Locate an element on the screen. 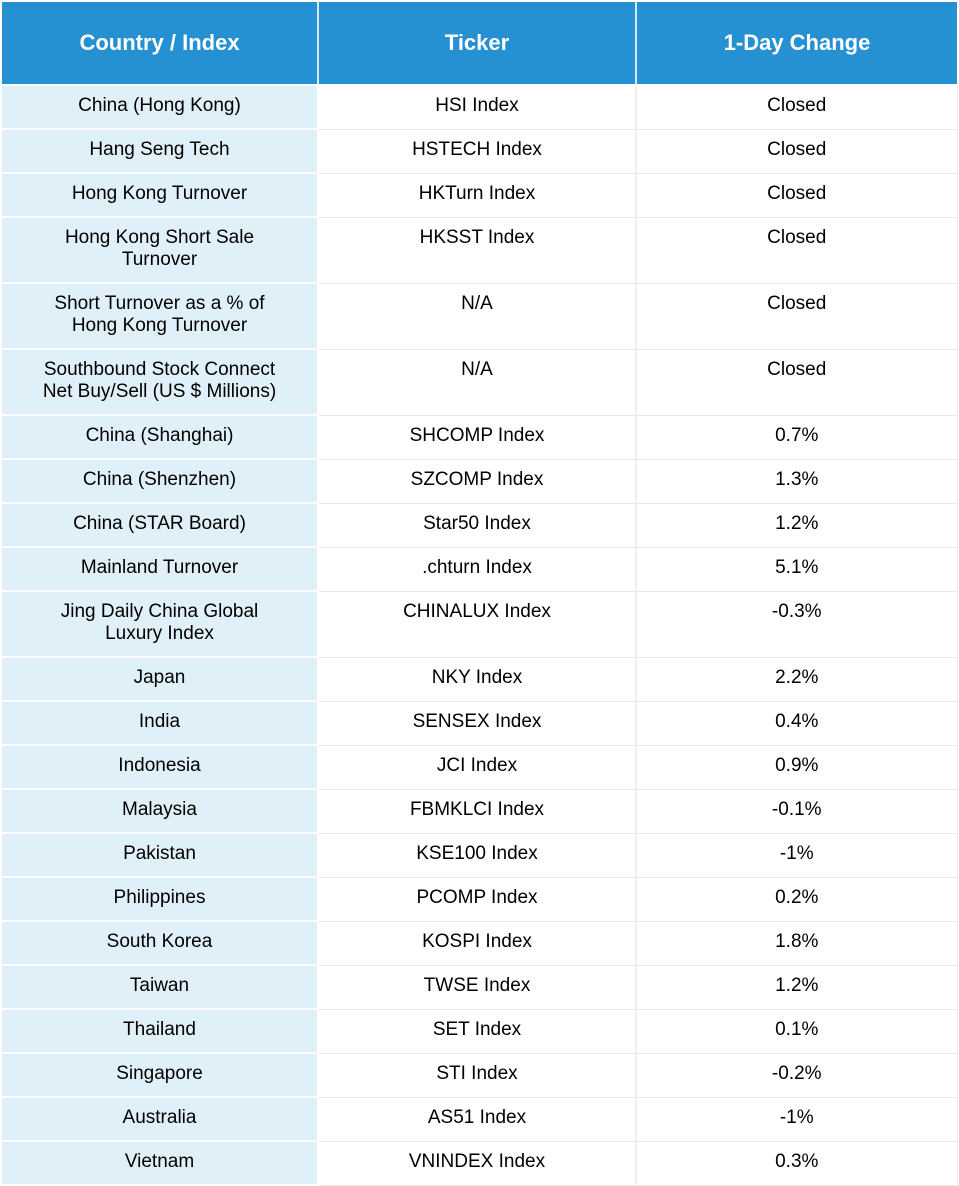 This screenshot has width=959, height=1186. cell-country: India is located at coordinates (160, 723).